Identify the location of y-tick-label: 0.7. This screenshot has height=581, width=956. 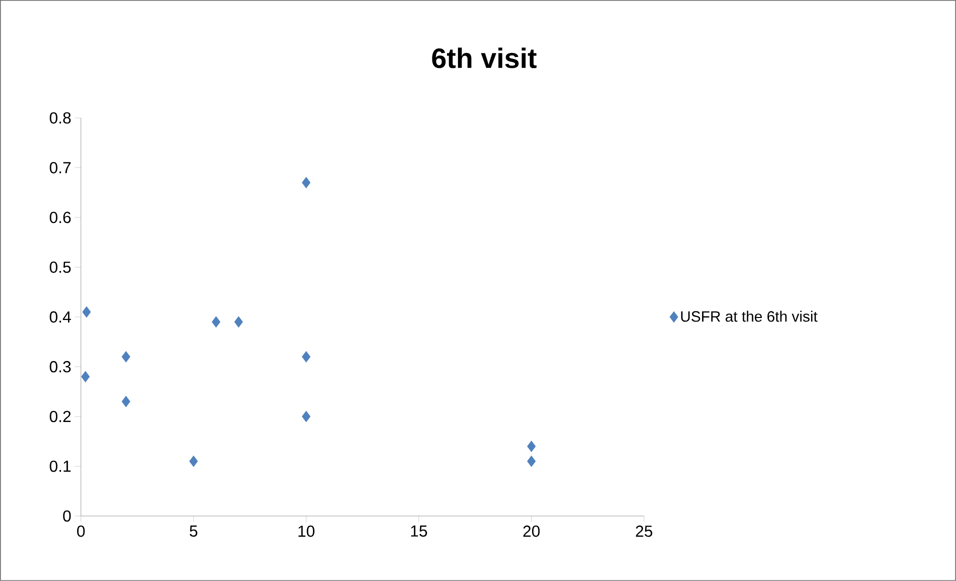
(60, 168).